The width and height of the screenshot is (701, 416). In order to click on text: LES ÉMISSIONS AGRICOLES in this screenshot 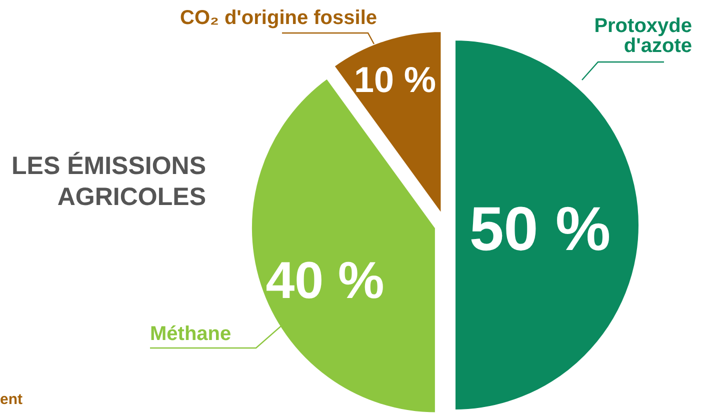, I will do `click(109, 181)`.